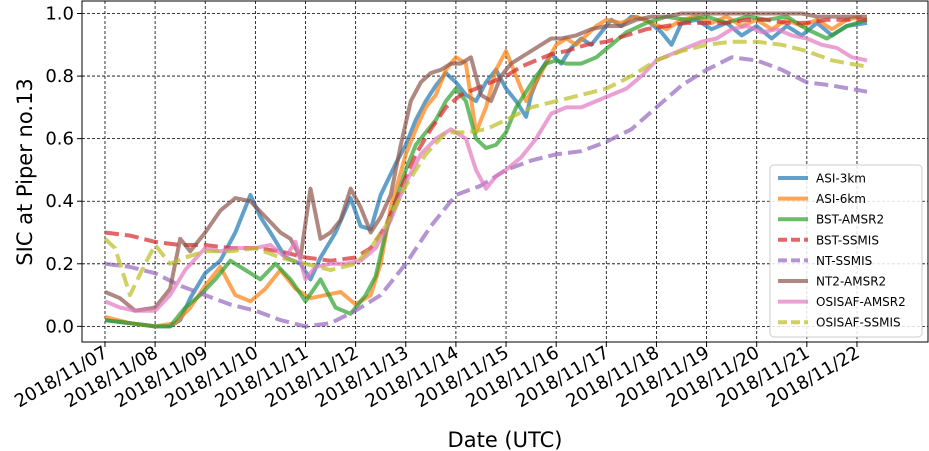 This screenshot has height=451, width=929. I want to click on legend-label: NT2-AMSR2, so click(851, 282).